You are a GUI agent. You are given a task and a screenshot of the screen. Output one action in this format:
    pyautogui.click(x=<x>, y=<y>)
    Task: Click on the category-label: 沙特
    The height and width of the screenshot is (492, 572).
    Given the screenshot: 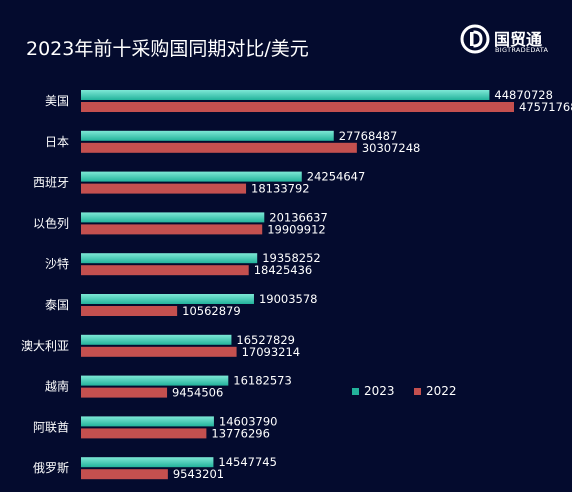 What is the action you would take?
    pyautogui.click(x=57, y=263)
    